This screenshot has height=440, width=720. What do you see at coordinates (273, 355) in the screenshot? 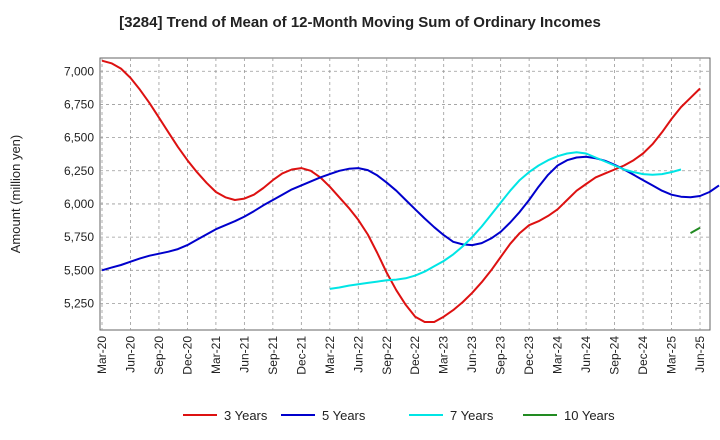
I see `x-tick-label: Sep-21` at bounding box center [273, 355].